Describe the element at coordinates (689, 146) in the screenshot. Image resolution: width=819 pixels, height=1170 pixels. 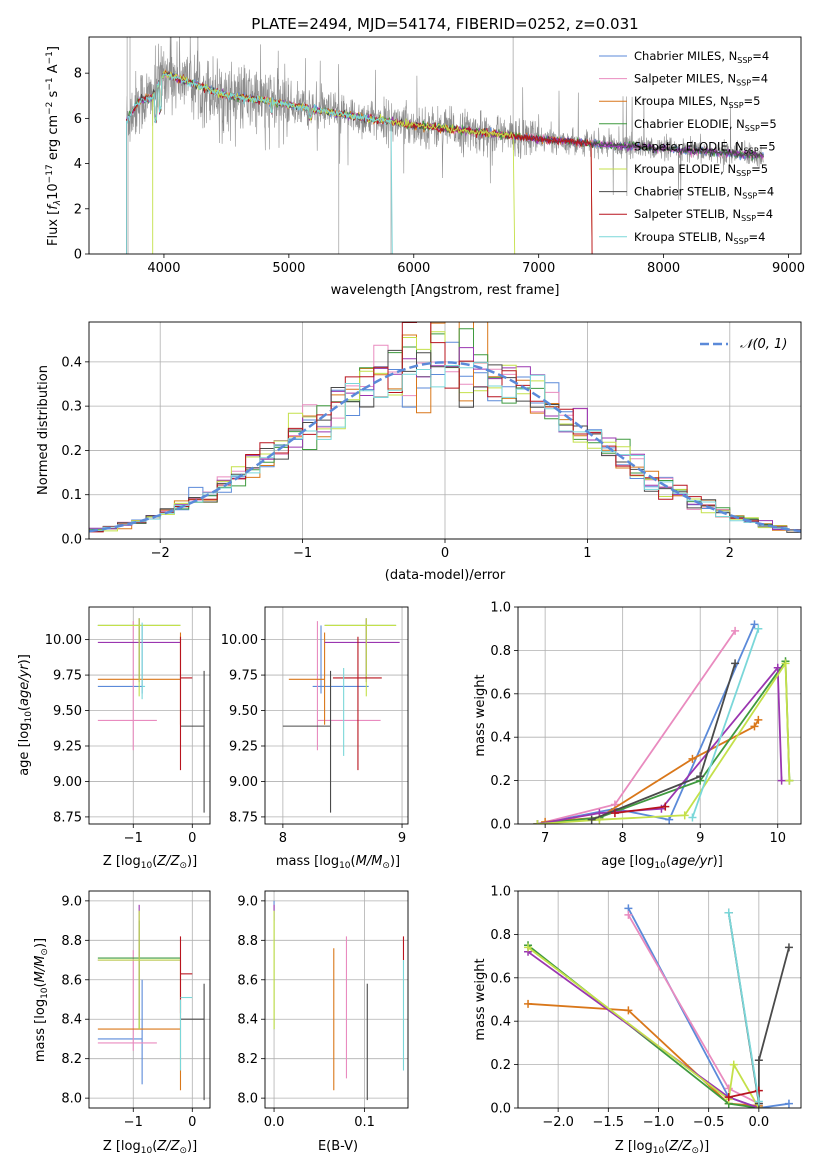
I see `label-part: Salpeter ELODIE, N` at that location.